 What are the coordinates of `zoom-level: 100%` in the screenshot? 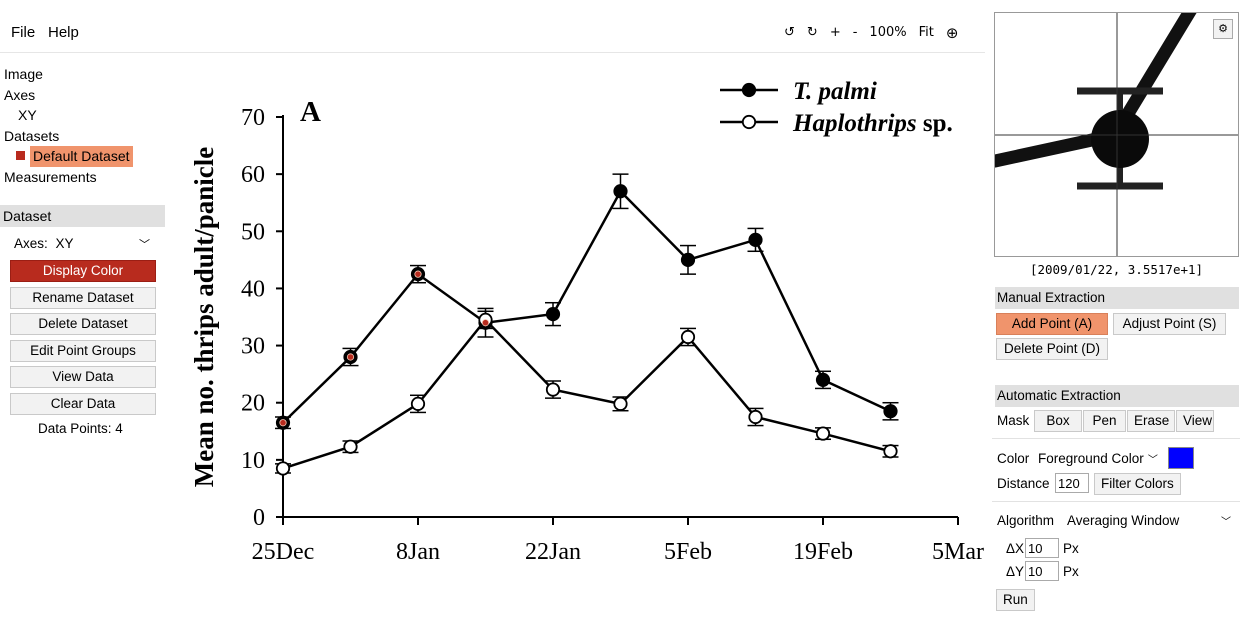 It's located at (888, 32).